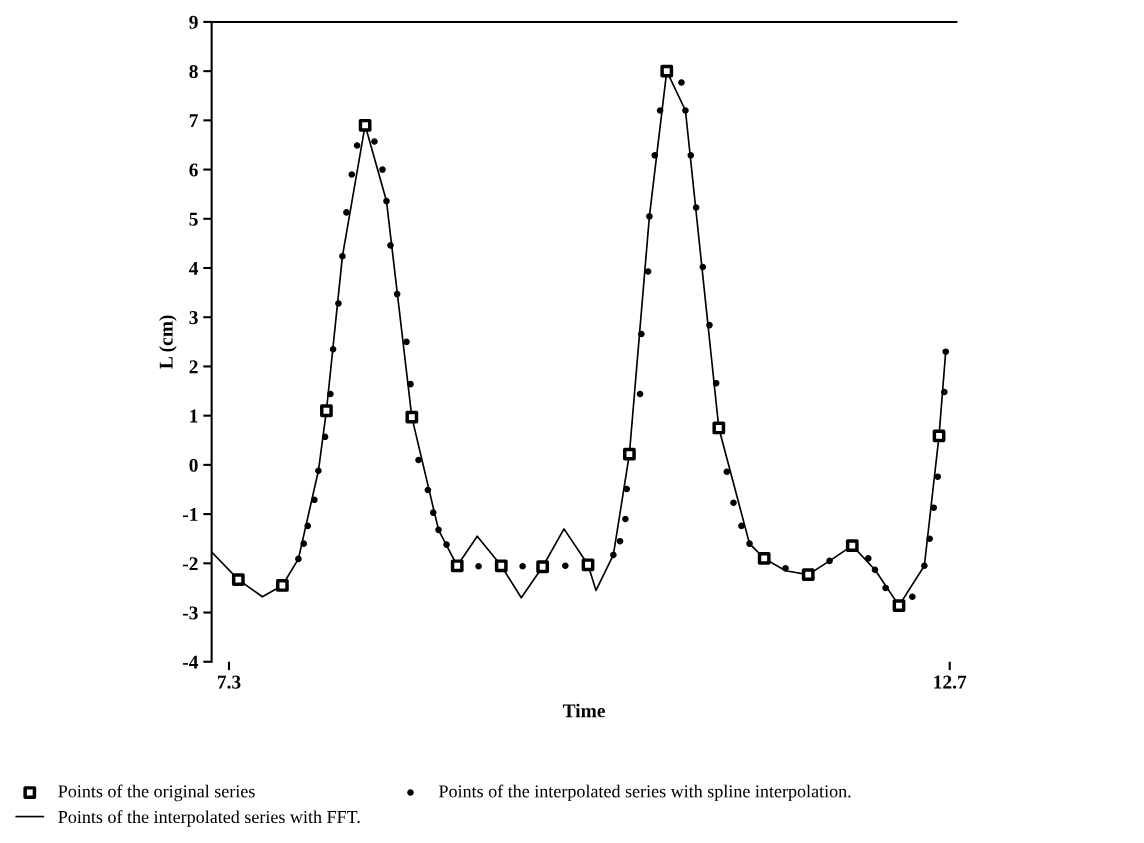 The height and width of the screenshot is (843, 1144). What do you see at coordinates (190, 662) in the screenshot?
I see `y-tick-label: -4` at bounding box center [190, 662].